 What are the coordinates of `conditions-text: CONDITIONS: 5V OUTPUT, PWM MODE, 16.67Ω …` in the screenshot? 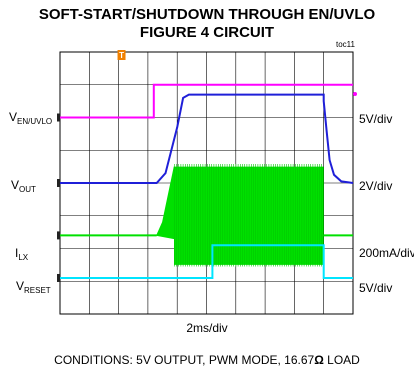 It's located at (207, 360).